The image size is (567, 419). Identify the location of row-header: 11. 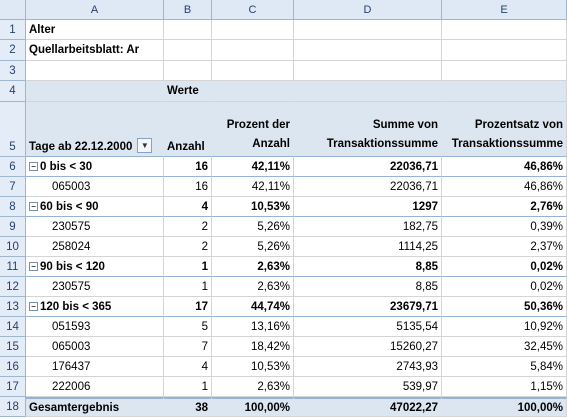
(13, 267).